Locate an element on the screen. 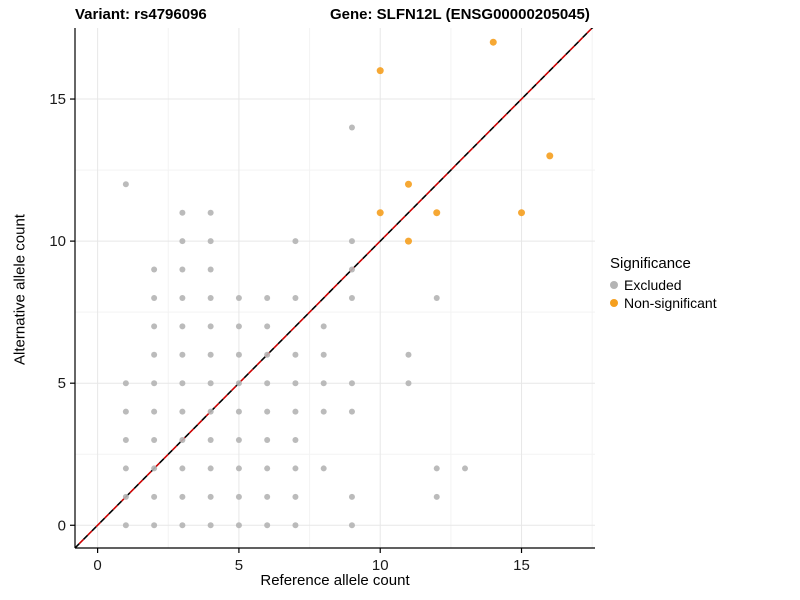 The image size is (800, 600). excluded-dot-icon is located at coordinates (614, 285).